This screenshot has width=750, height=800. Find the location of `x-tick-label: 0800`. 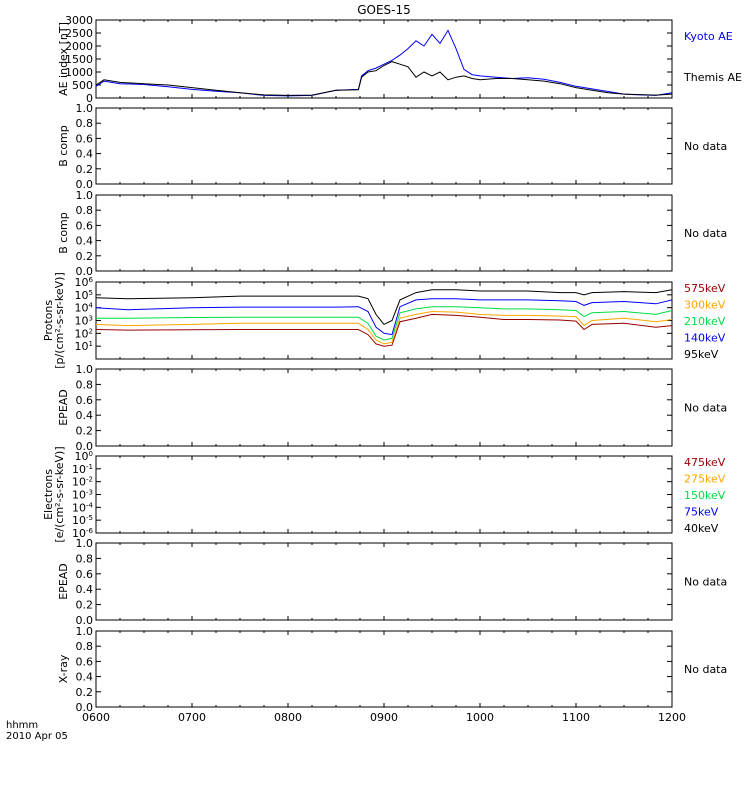

x-tick-label: 0800 is located at coordinates (288, 717).